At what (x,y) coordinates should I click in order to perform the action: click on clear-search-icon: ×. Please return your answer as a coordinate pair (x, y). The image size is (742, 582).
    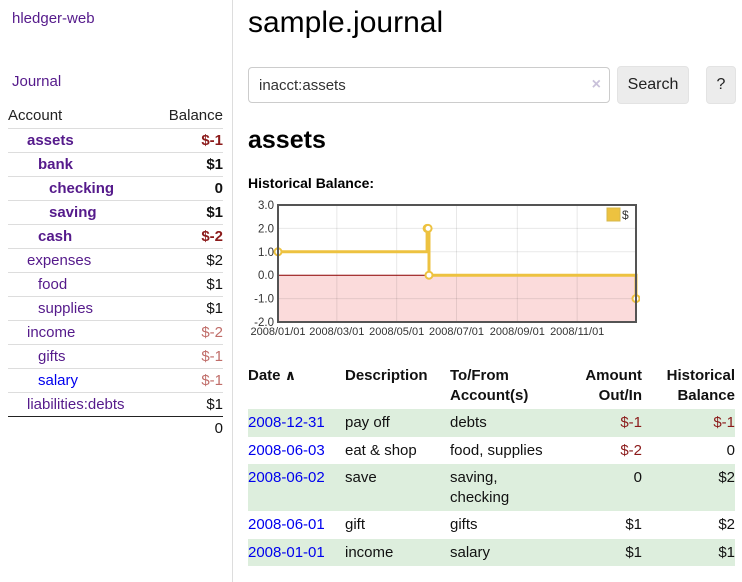
    Looking at the image, I should click on (596, 84).